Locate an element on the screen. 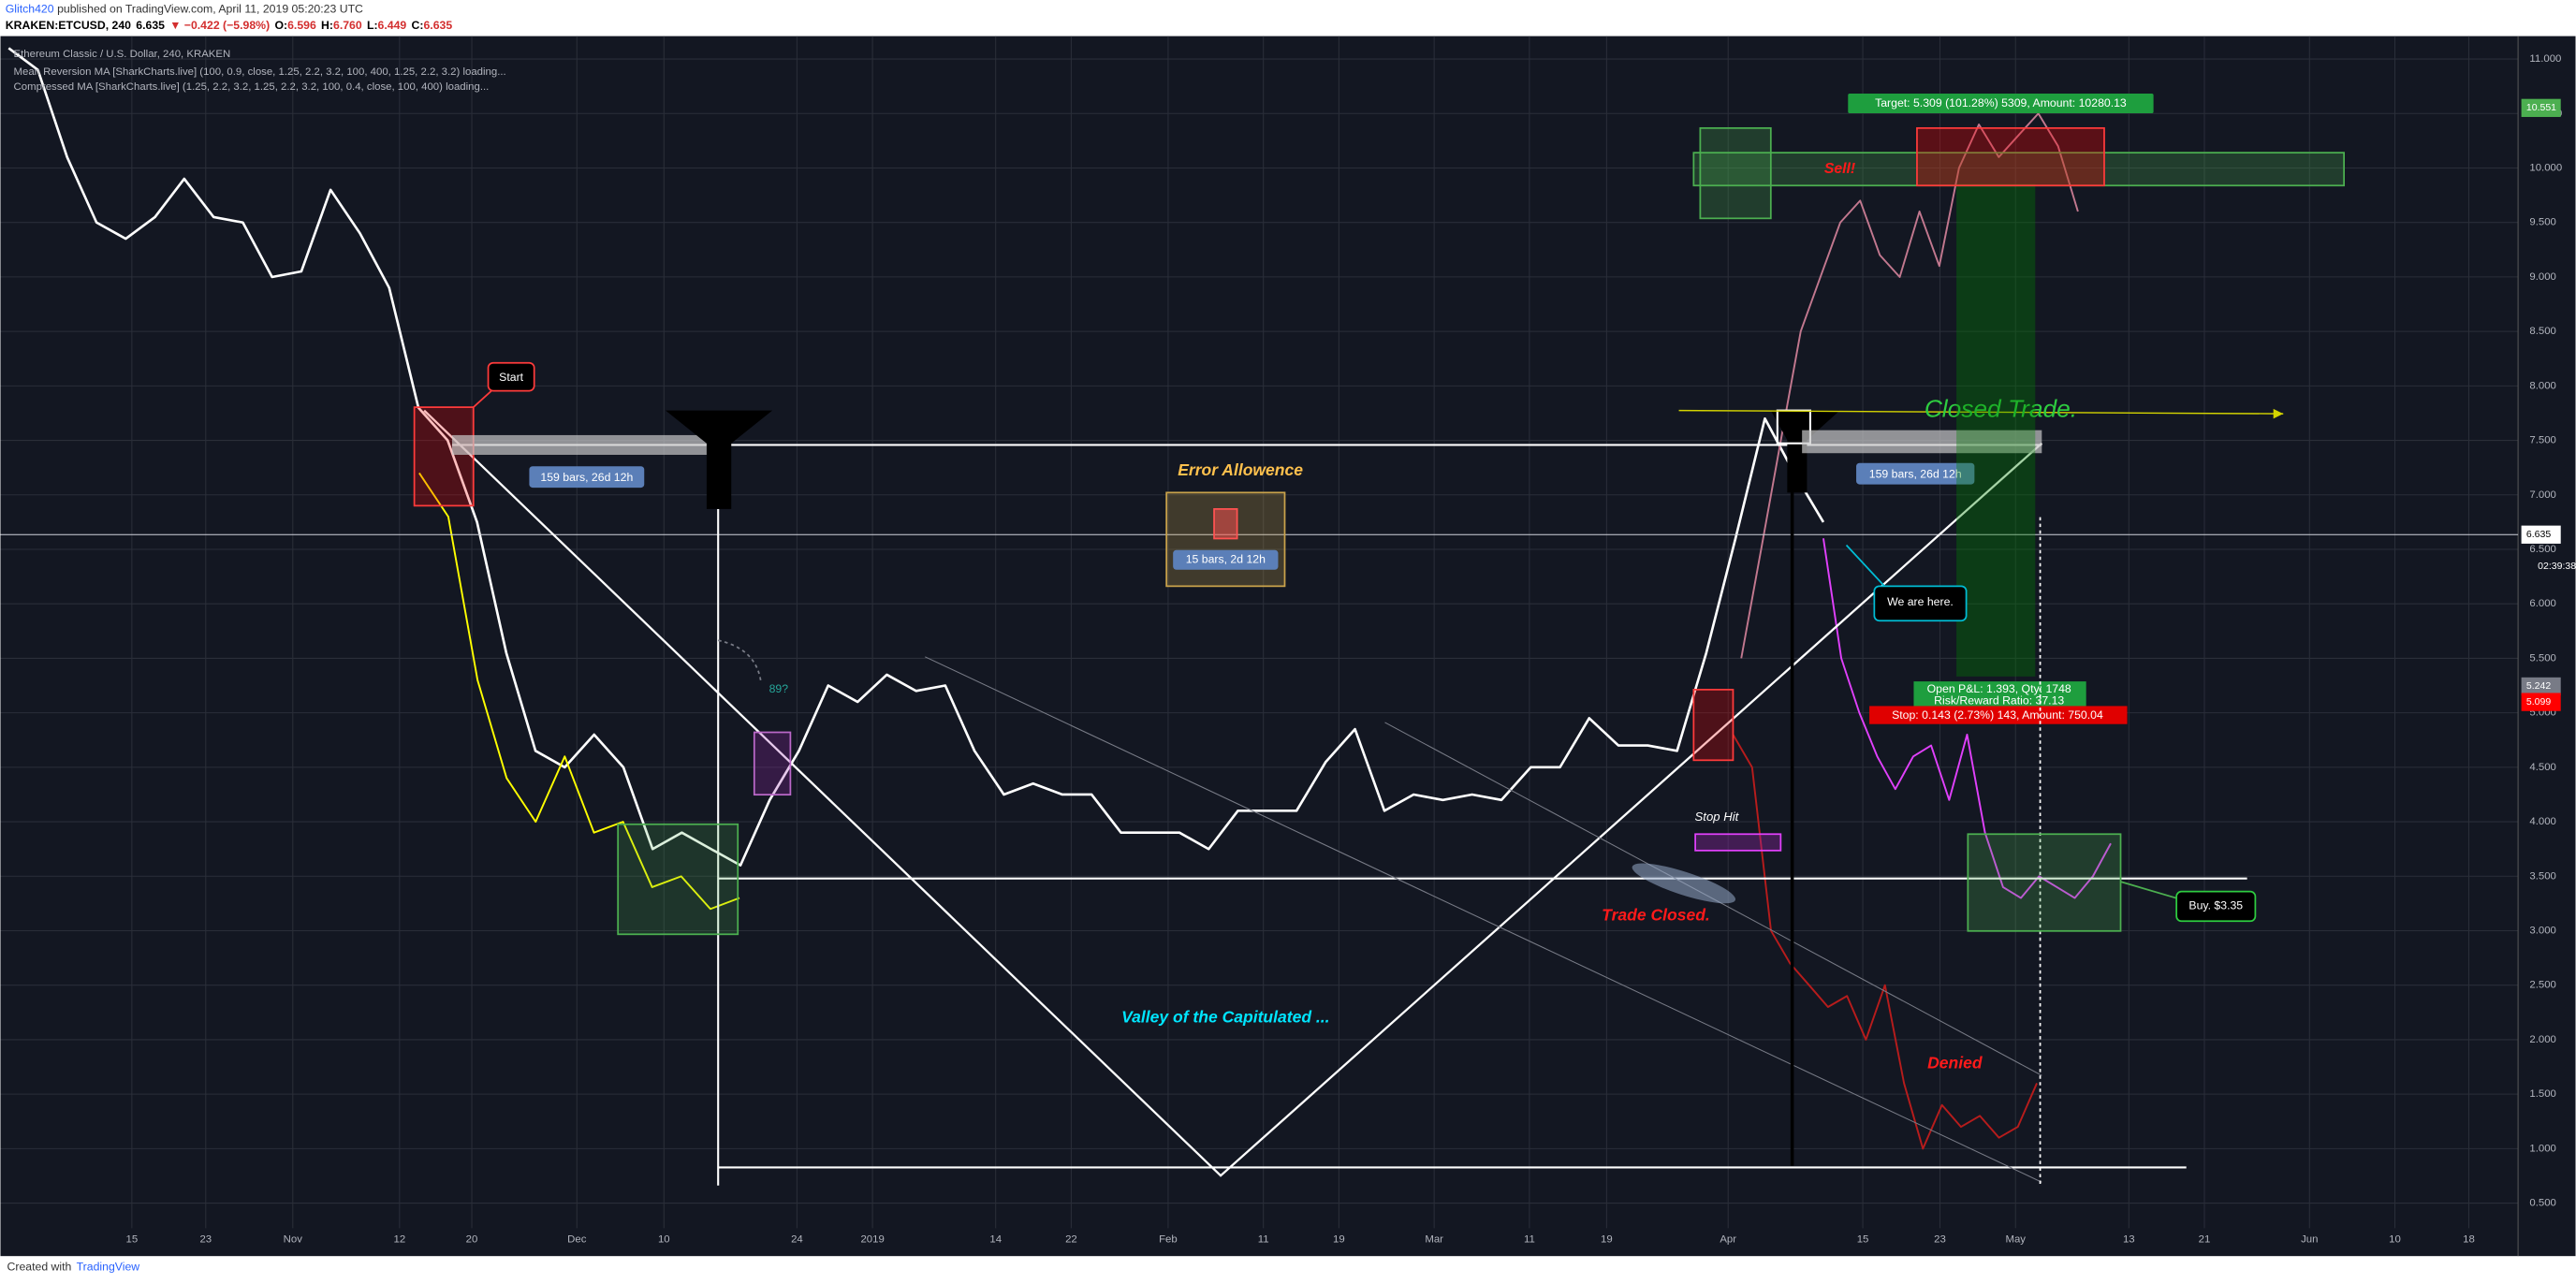 The width and height of the screenshot is (2576, 1284). price-label: 6.635 is located at coordinates (2538, 534).